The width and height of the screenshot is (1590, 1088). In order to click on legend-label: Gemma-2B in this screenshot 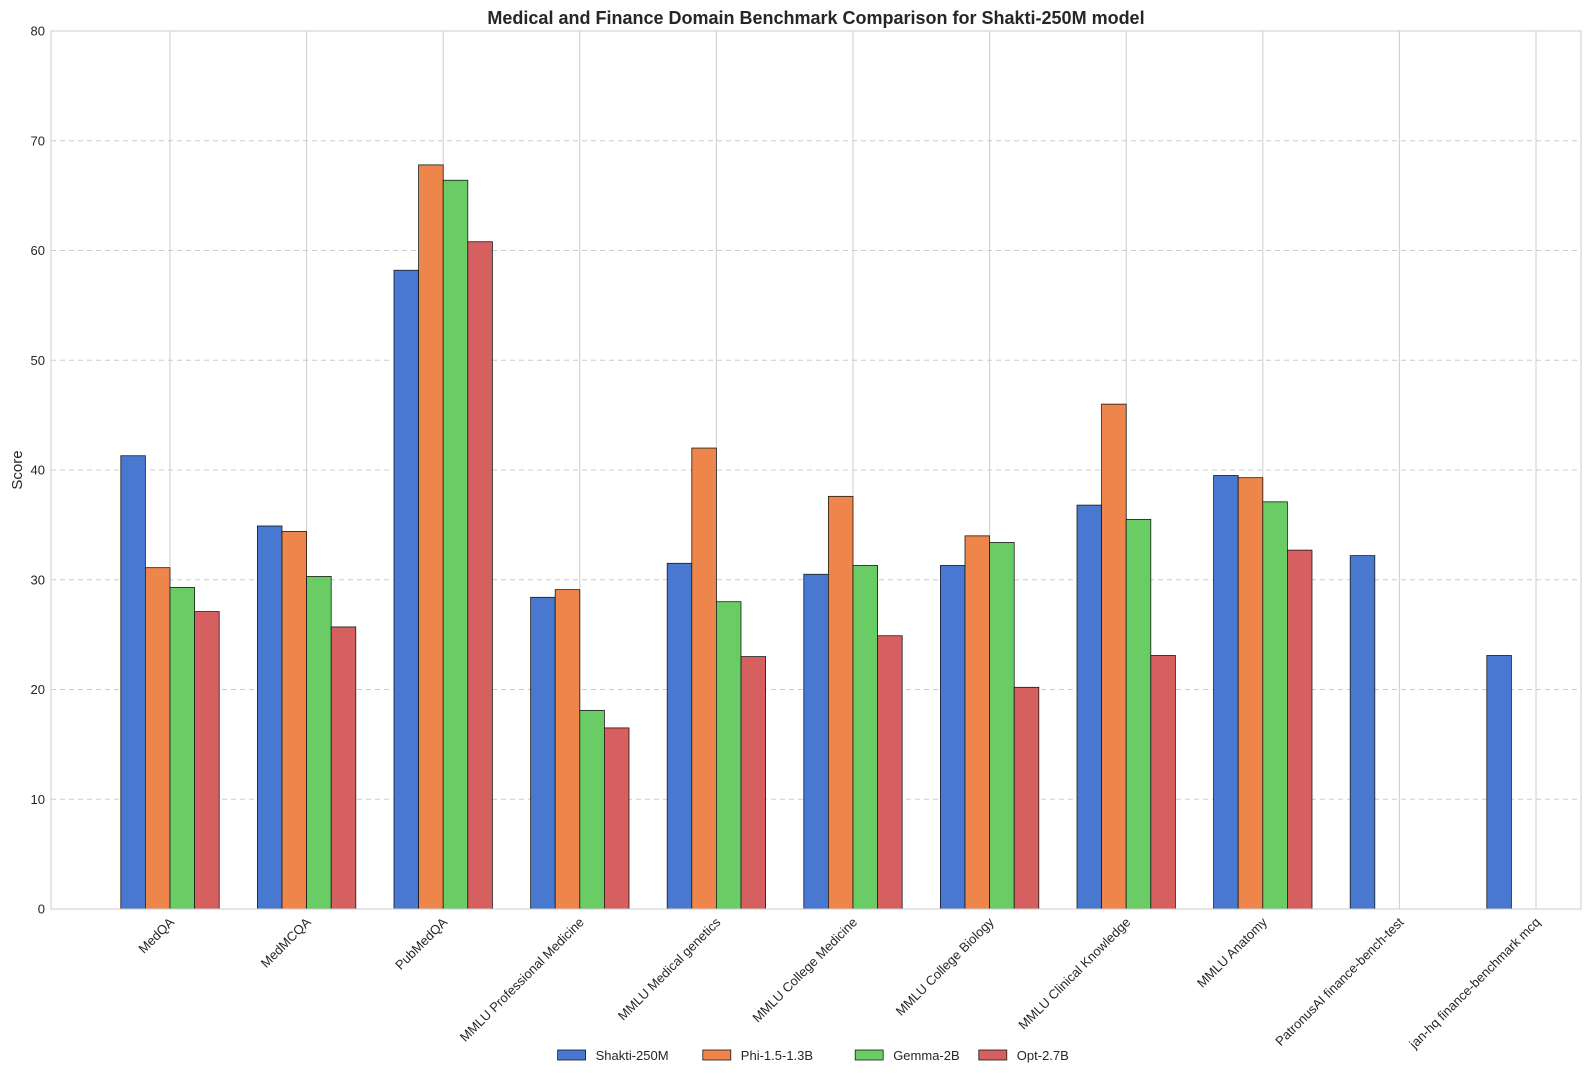, I will do `click(926, 1055)`.